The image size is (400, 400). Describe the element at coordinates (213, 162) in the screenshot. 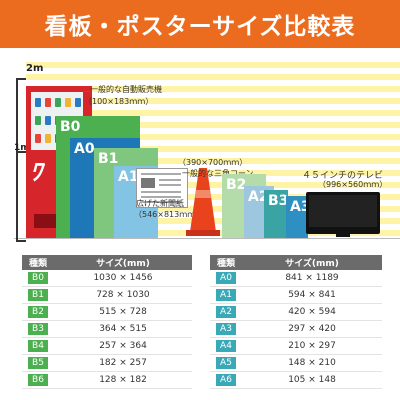

I see `cone-size: （390×700ｍｍ）` at that location.